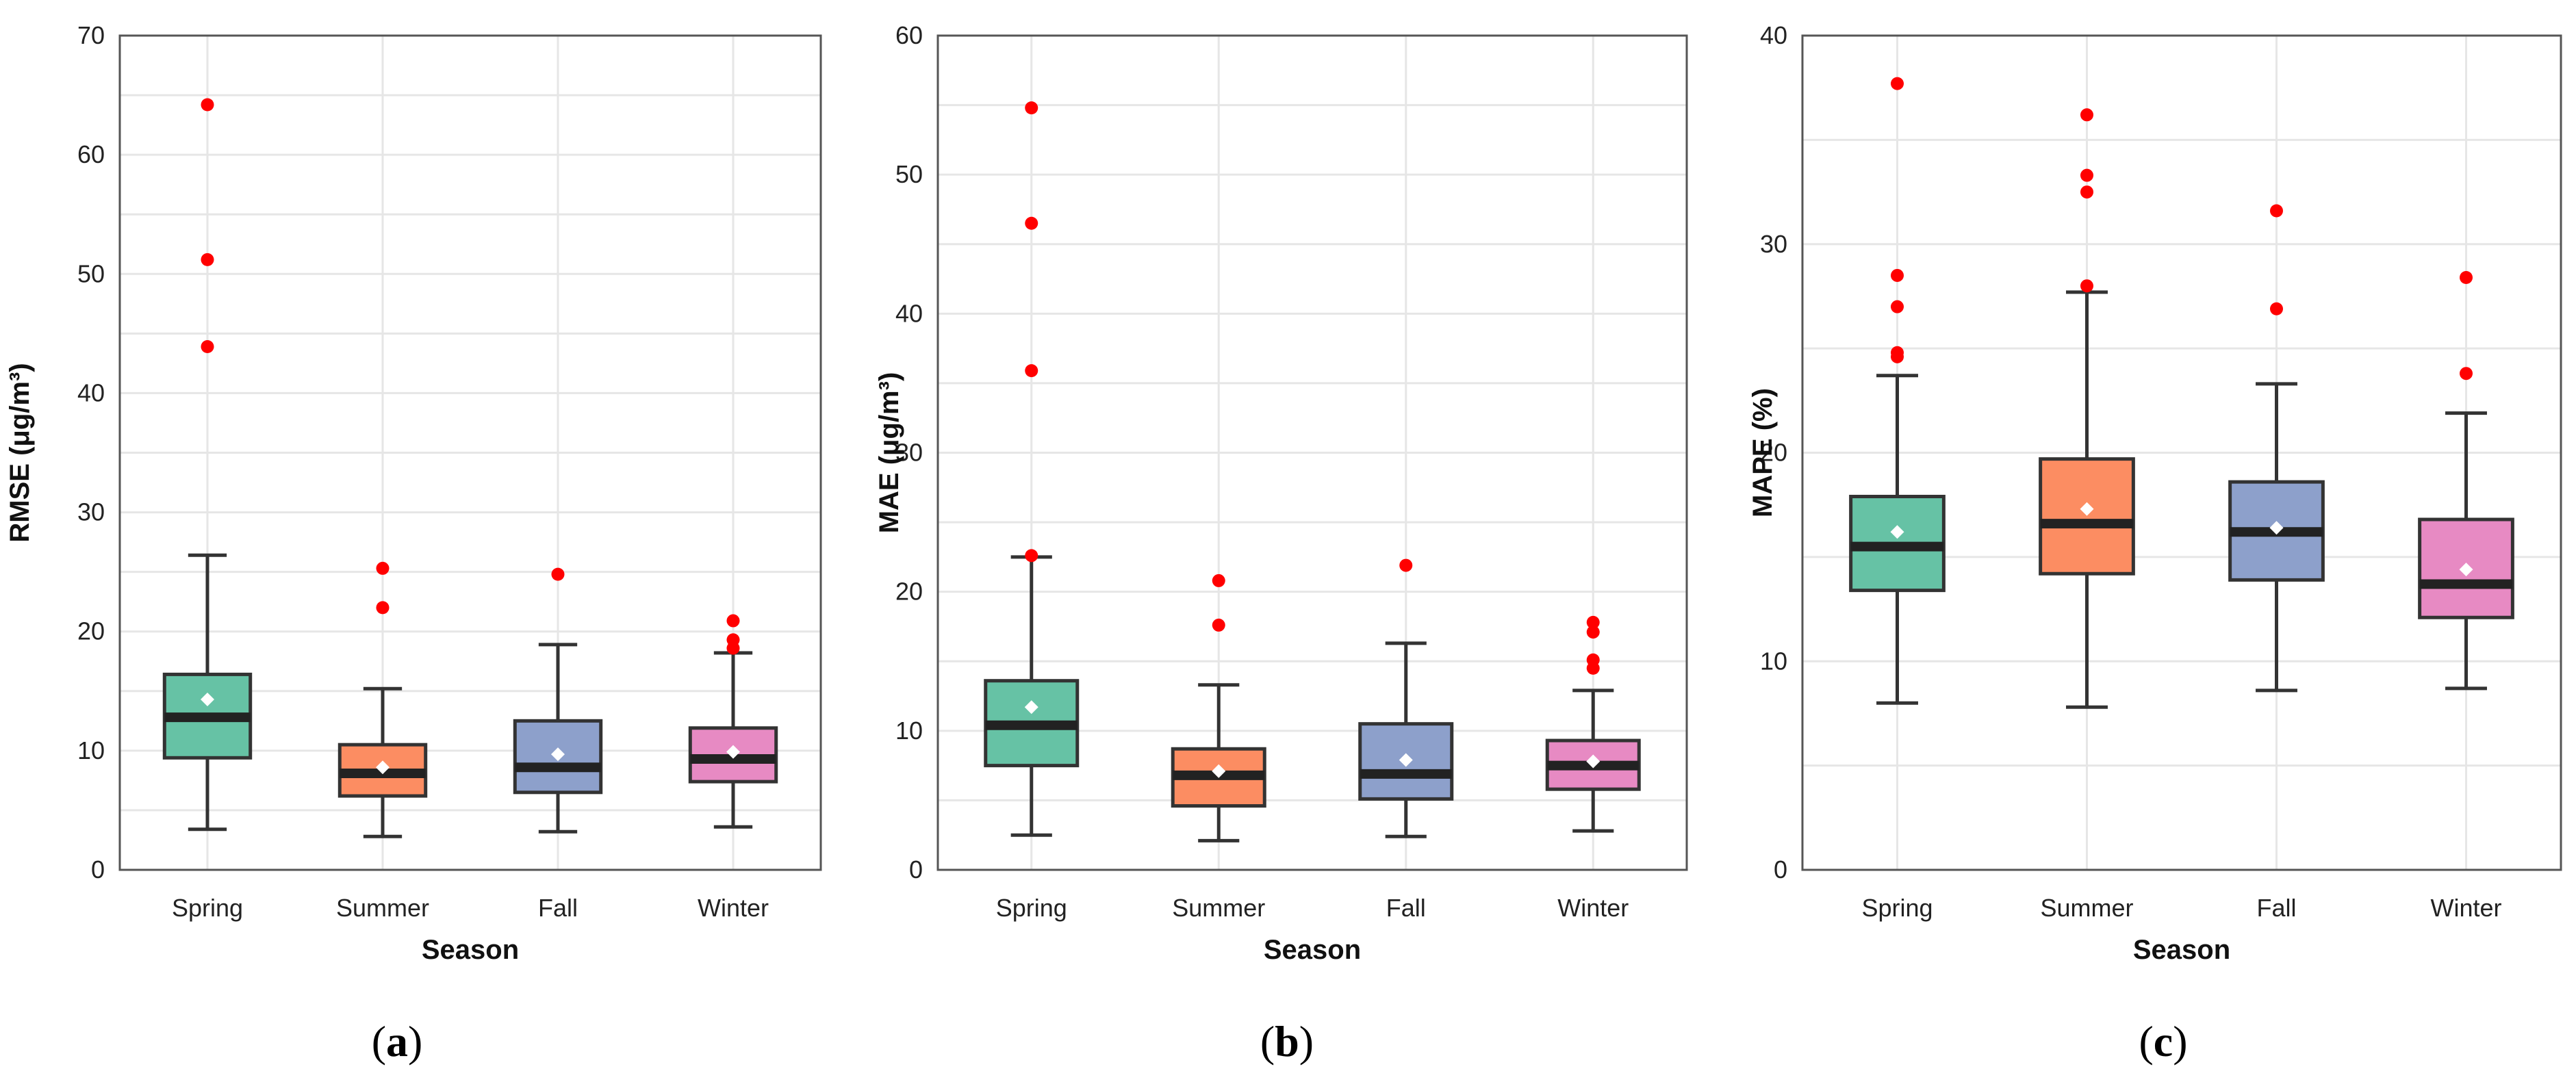  I want to click on y-axis-title: RMSE (μg/m³), so click(20, 452).